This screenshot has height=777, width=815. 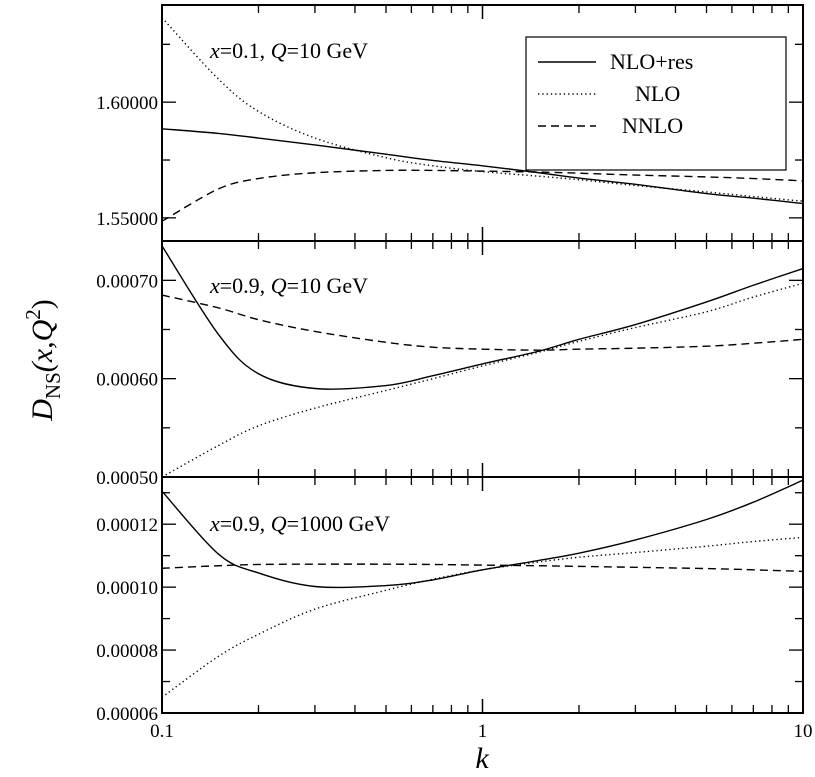 I want to click on y-tick-label: 1.60000, so click(x=127, y=103).